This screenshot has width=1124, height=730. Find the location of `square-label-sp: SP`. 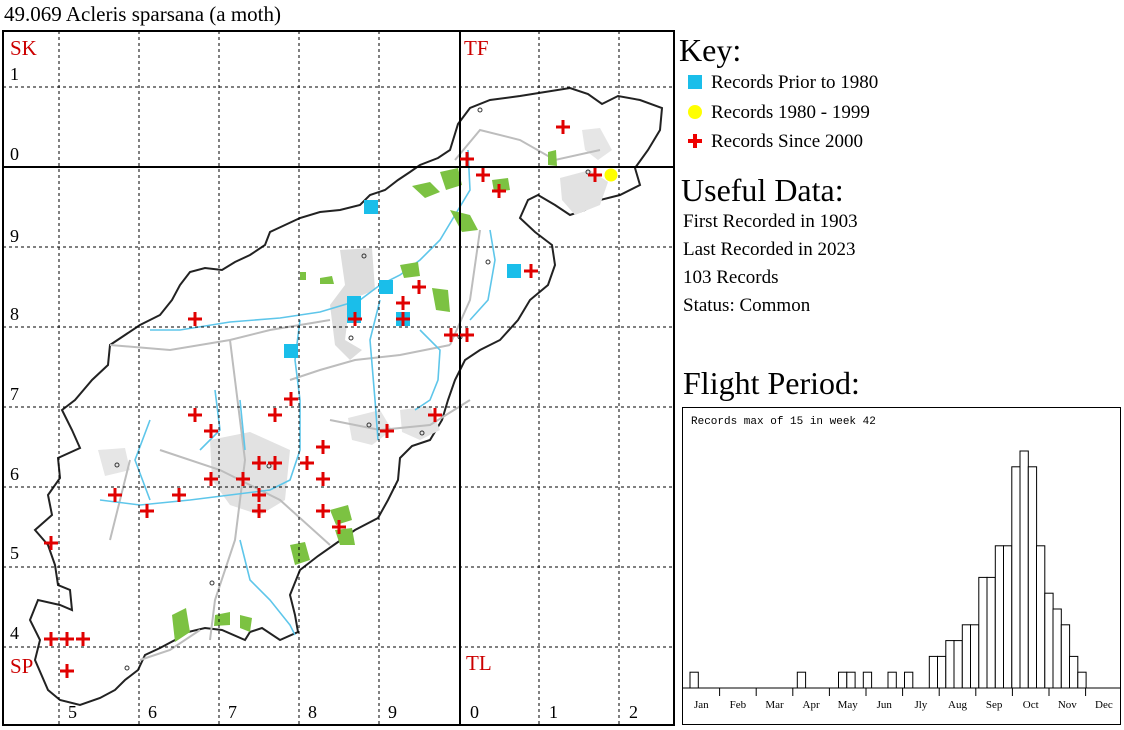

square-label-sp: SP is located at coordinates (21, 666).